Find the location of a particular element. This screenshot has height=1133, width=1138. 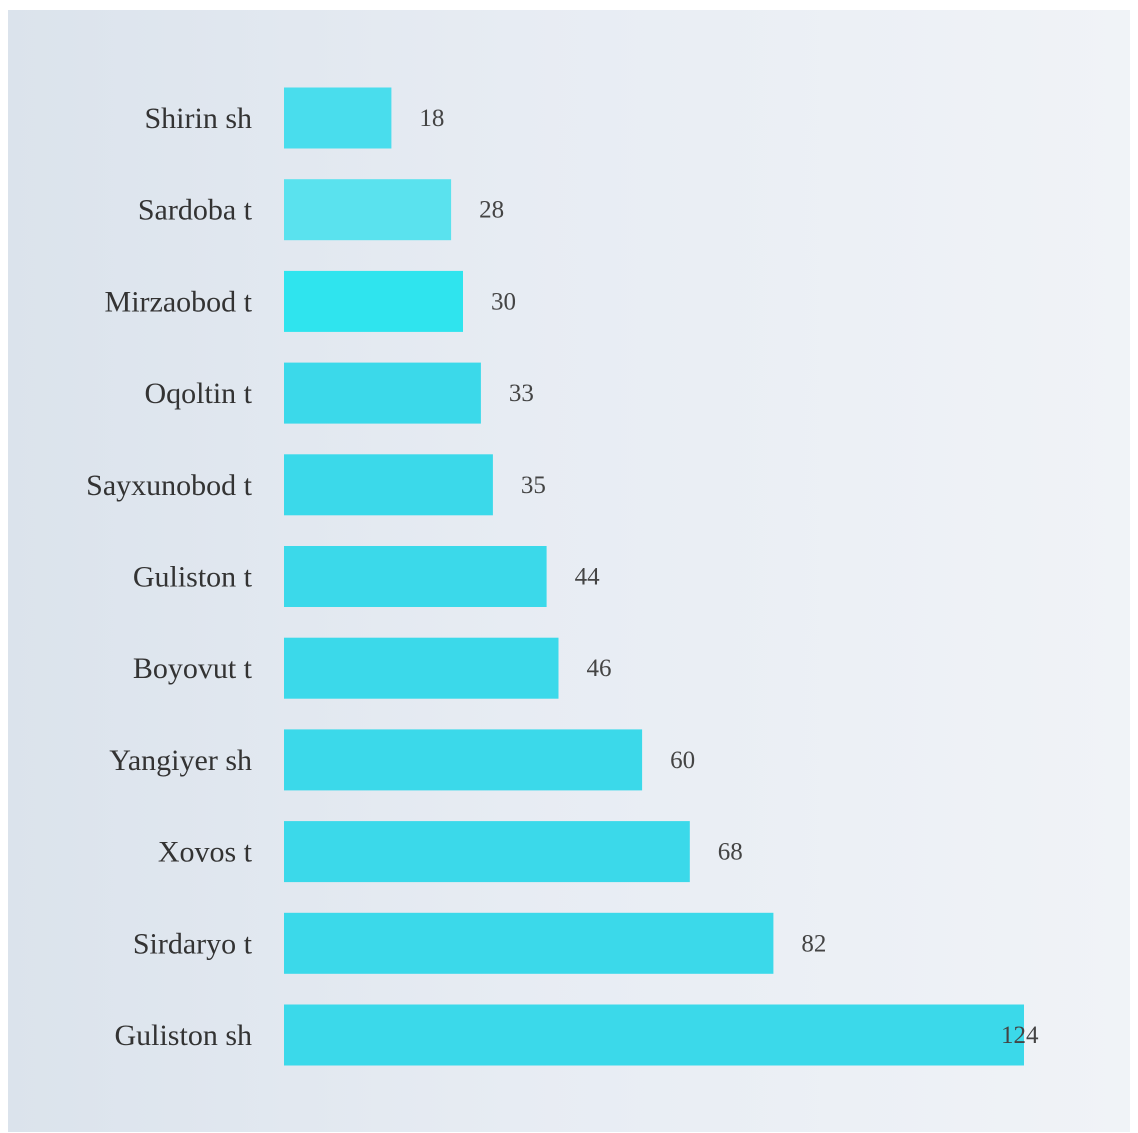

value-label: 30 is located at coordinates (503, 301).